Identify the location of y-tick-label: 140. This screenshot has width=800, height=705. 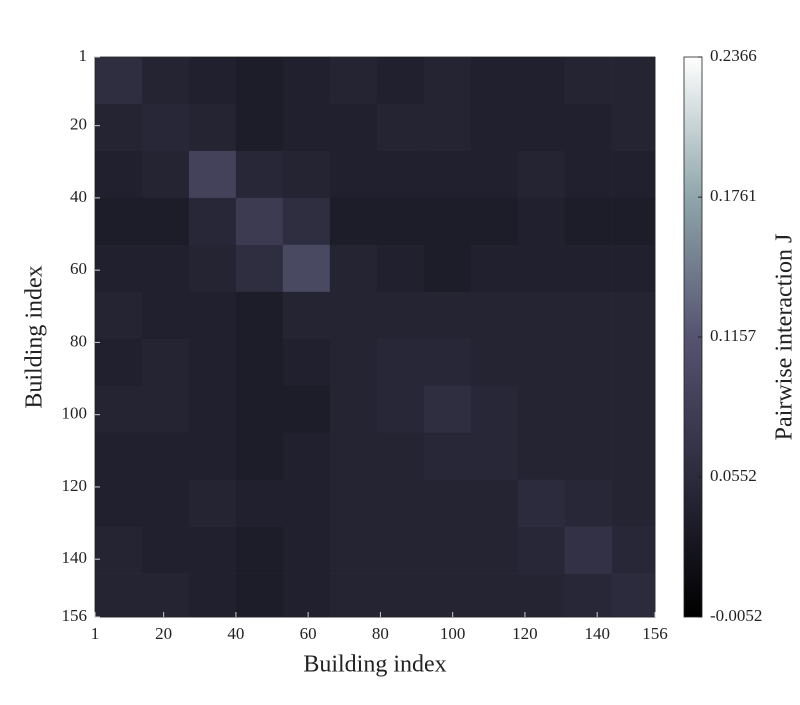
(75, 557).